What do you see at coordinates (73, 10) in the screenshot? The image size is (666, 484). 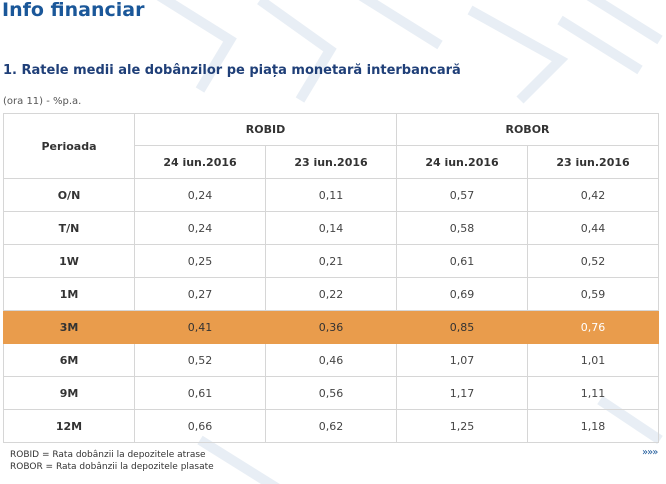 I see `page-title: Info financiar` at bounding box center [73, 10].